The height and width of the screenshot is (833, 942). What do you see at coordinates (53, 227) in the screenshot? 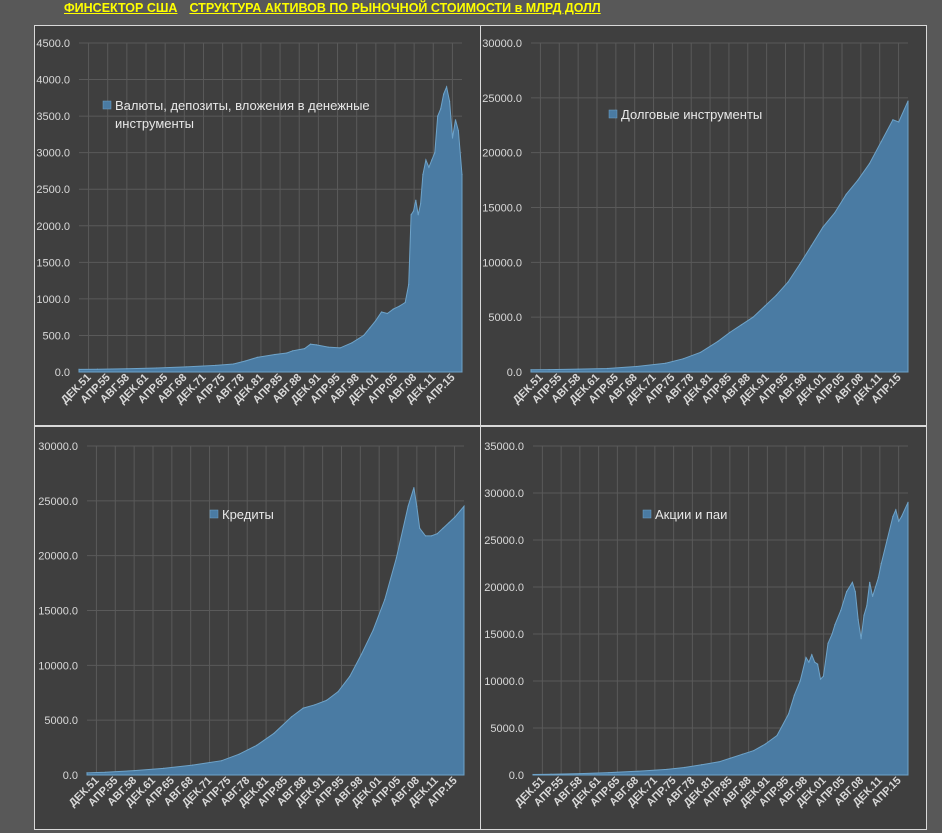
I see `y-tick-label: 2000.0` at bounding box center [53, 227].